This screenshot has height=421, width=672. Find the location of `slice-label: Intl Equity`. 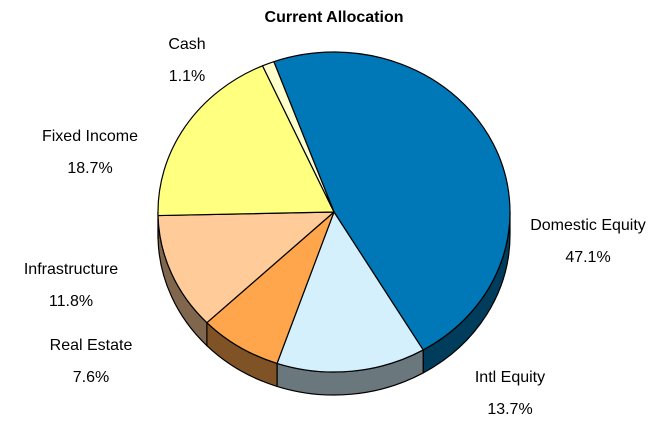

slice-label: Intl Equity is located at coordinates (510, 377).